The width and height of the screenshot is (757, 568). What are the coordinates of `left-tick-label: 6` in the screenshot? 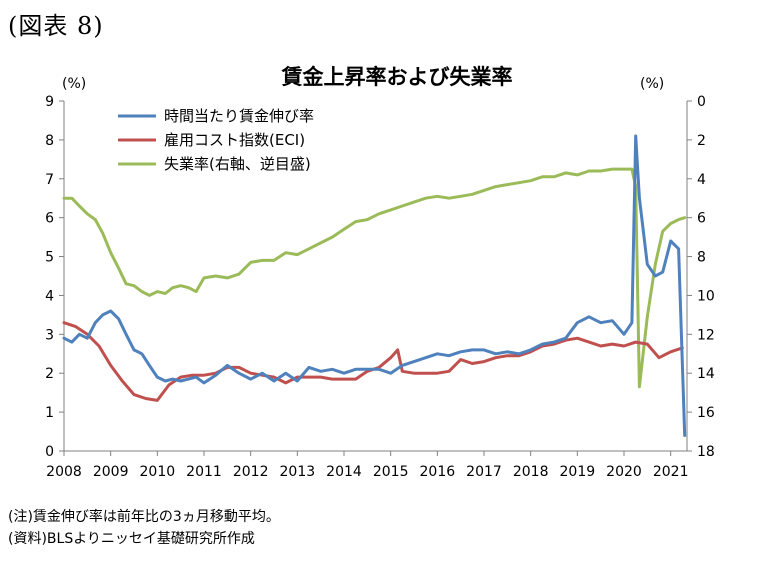 It's located at (49, 219).